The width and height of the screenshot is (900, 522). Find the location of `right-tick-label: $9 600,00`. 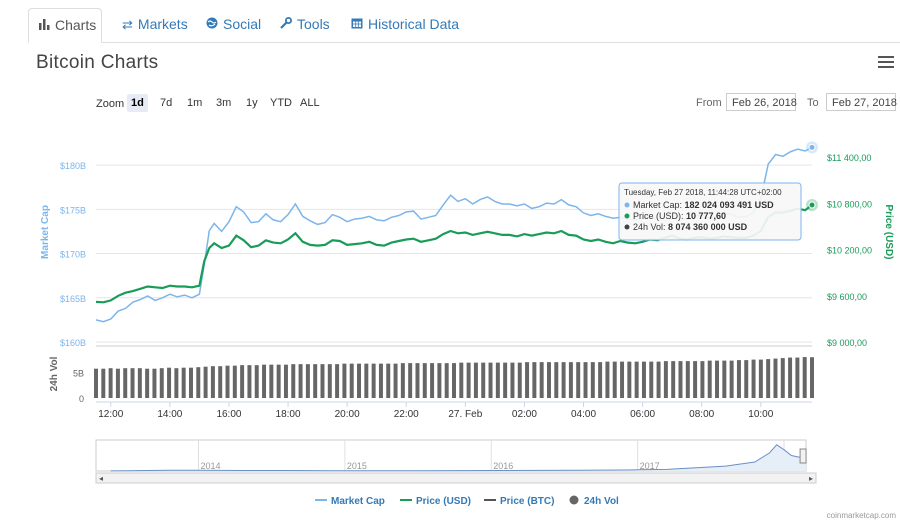

right-tick-label: $9 600,00 is located at coordinates (847, 297).